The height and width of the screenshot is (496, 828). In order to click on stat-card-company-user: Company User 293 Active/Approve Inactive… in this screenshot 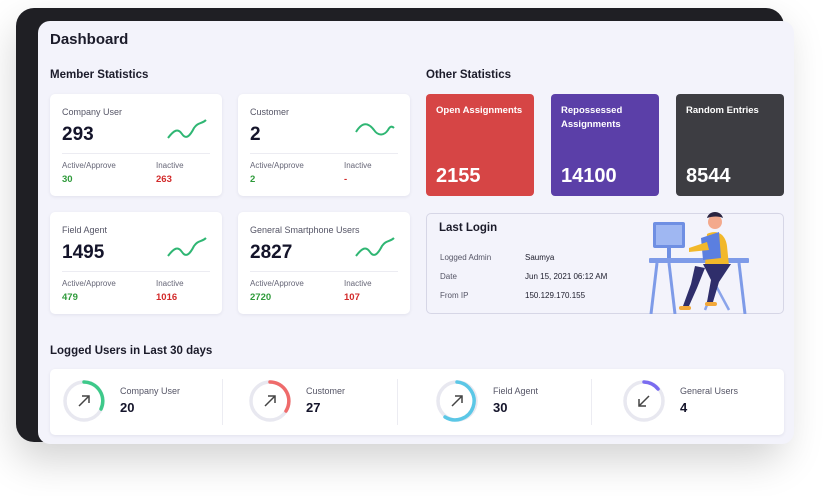, I will do `click(136, 145)`.